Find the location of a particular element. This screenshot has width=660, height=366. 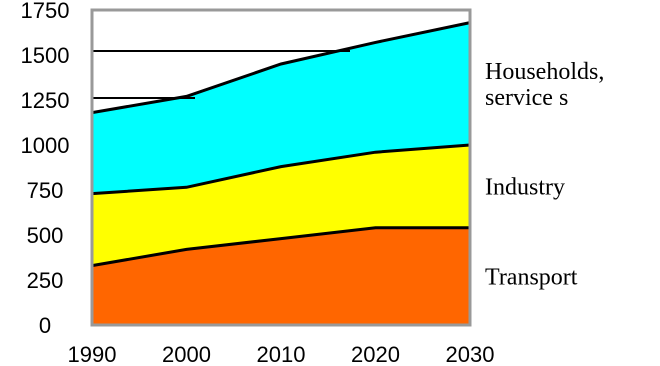

y-tick-label: 250 is located at coordinates (45, 280).